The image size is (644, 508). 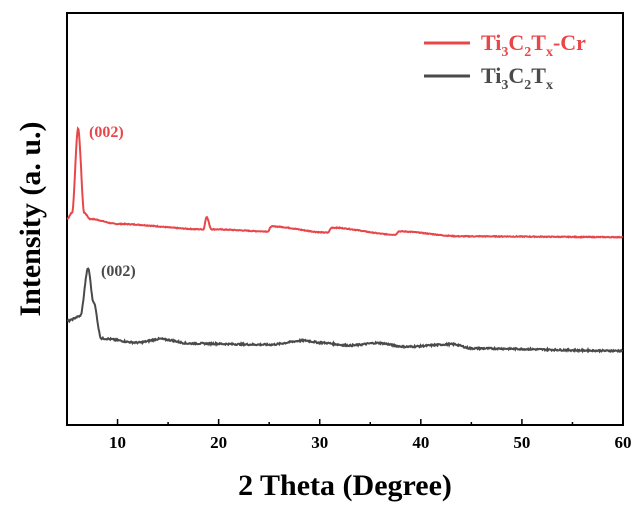 I want to click on x-tick-label: 60, so click(x=623, y=442).